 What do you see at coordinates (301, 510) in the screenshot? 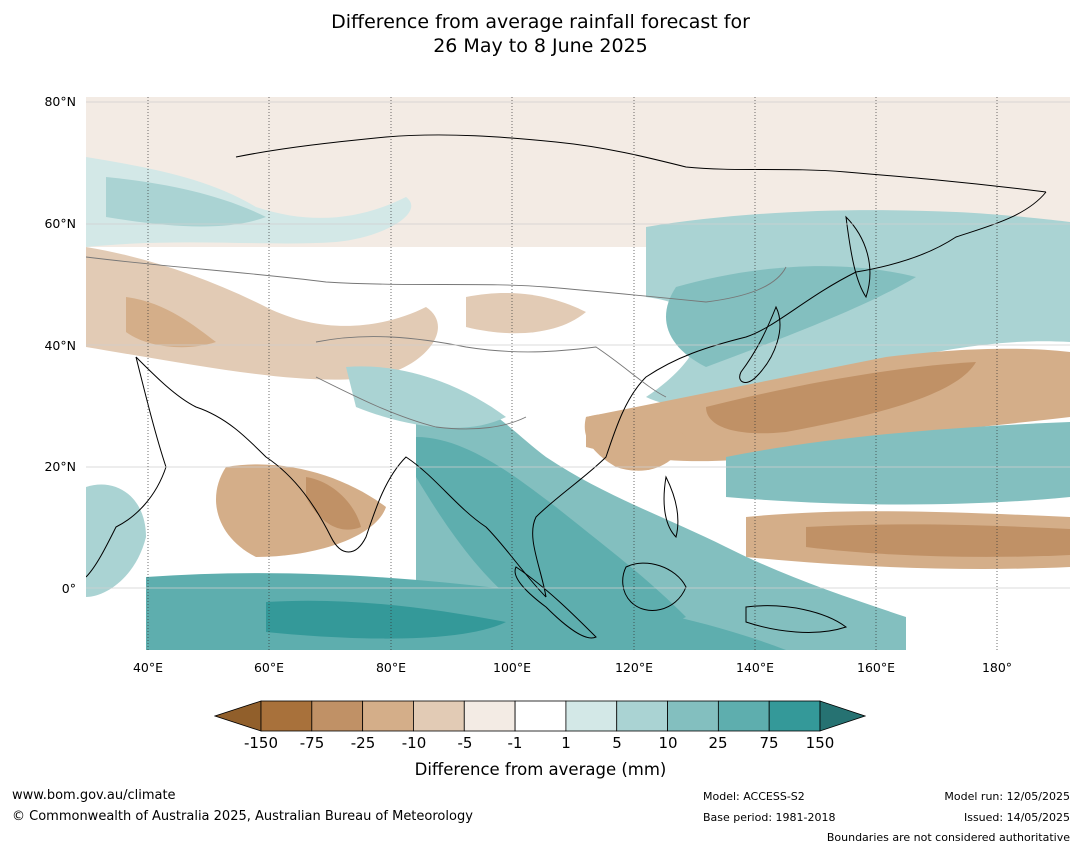
I see `india-dry-area` at bounding box center [301, 510].